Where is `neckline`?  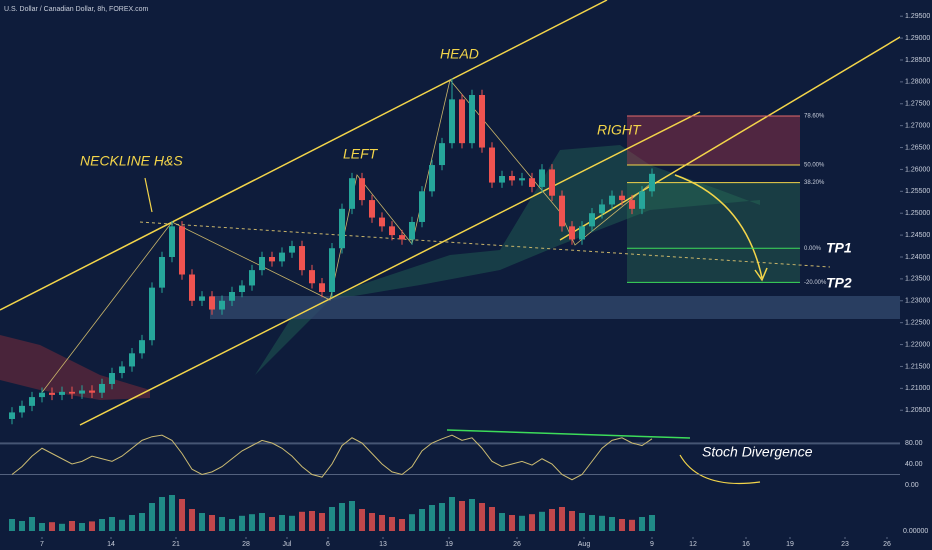 neckline is located at coordinates (485, 244).